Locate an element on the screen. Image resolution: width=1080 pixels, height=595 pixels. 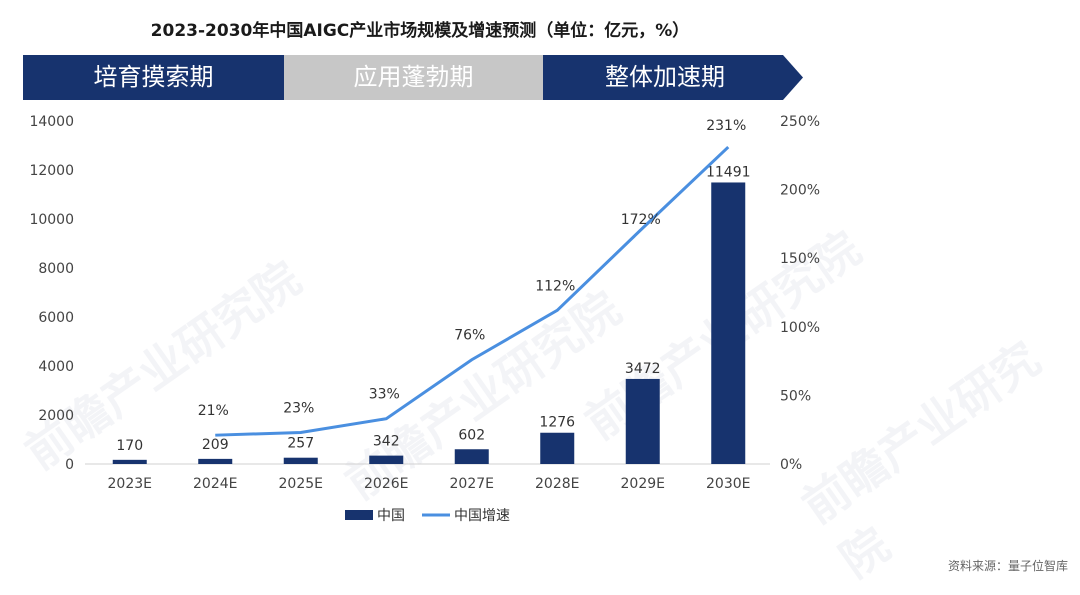
left-tick-label: 10000 is located at coordinates (51, 220).